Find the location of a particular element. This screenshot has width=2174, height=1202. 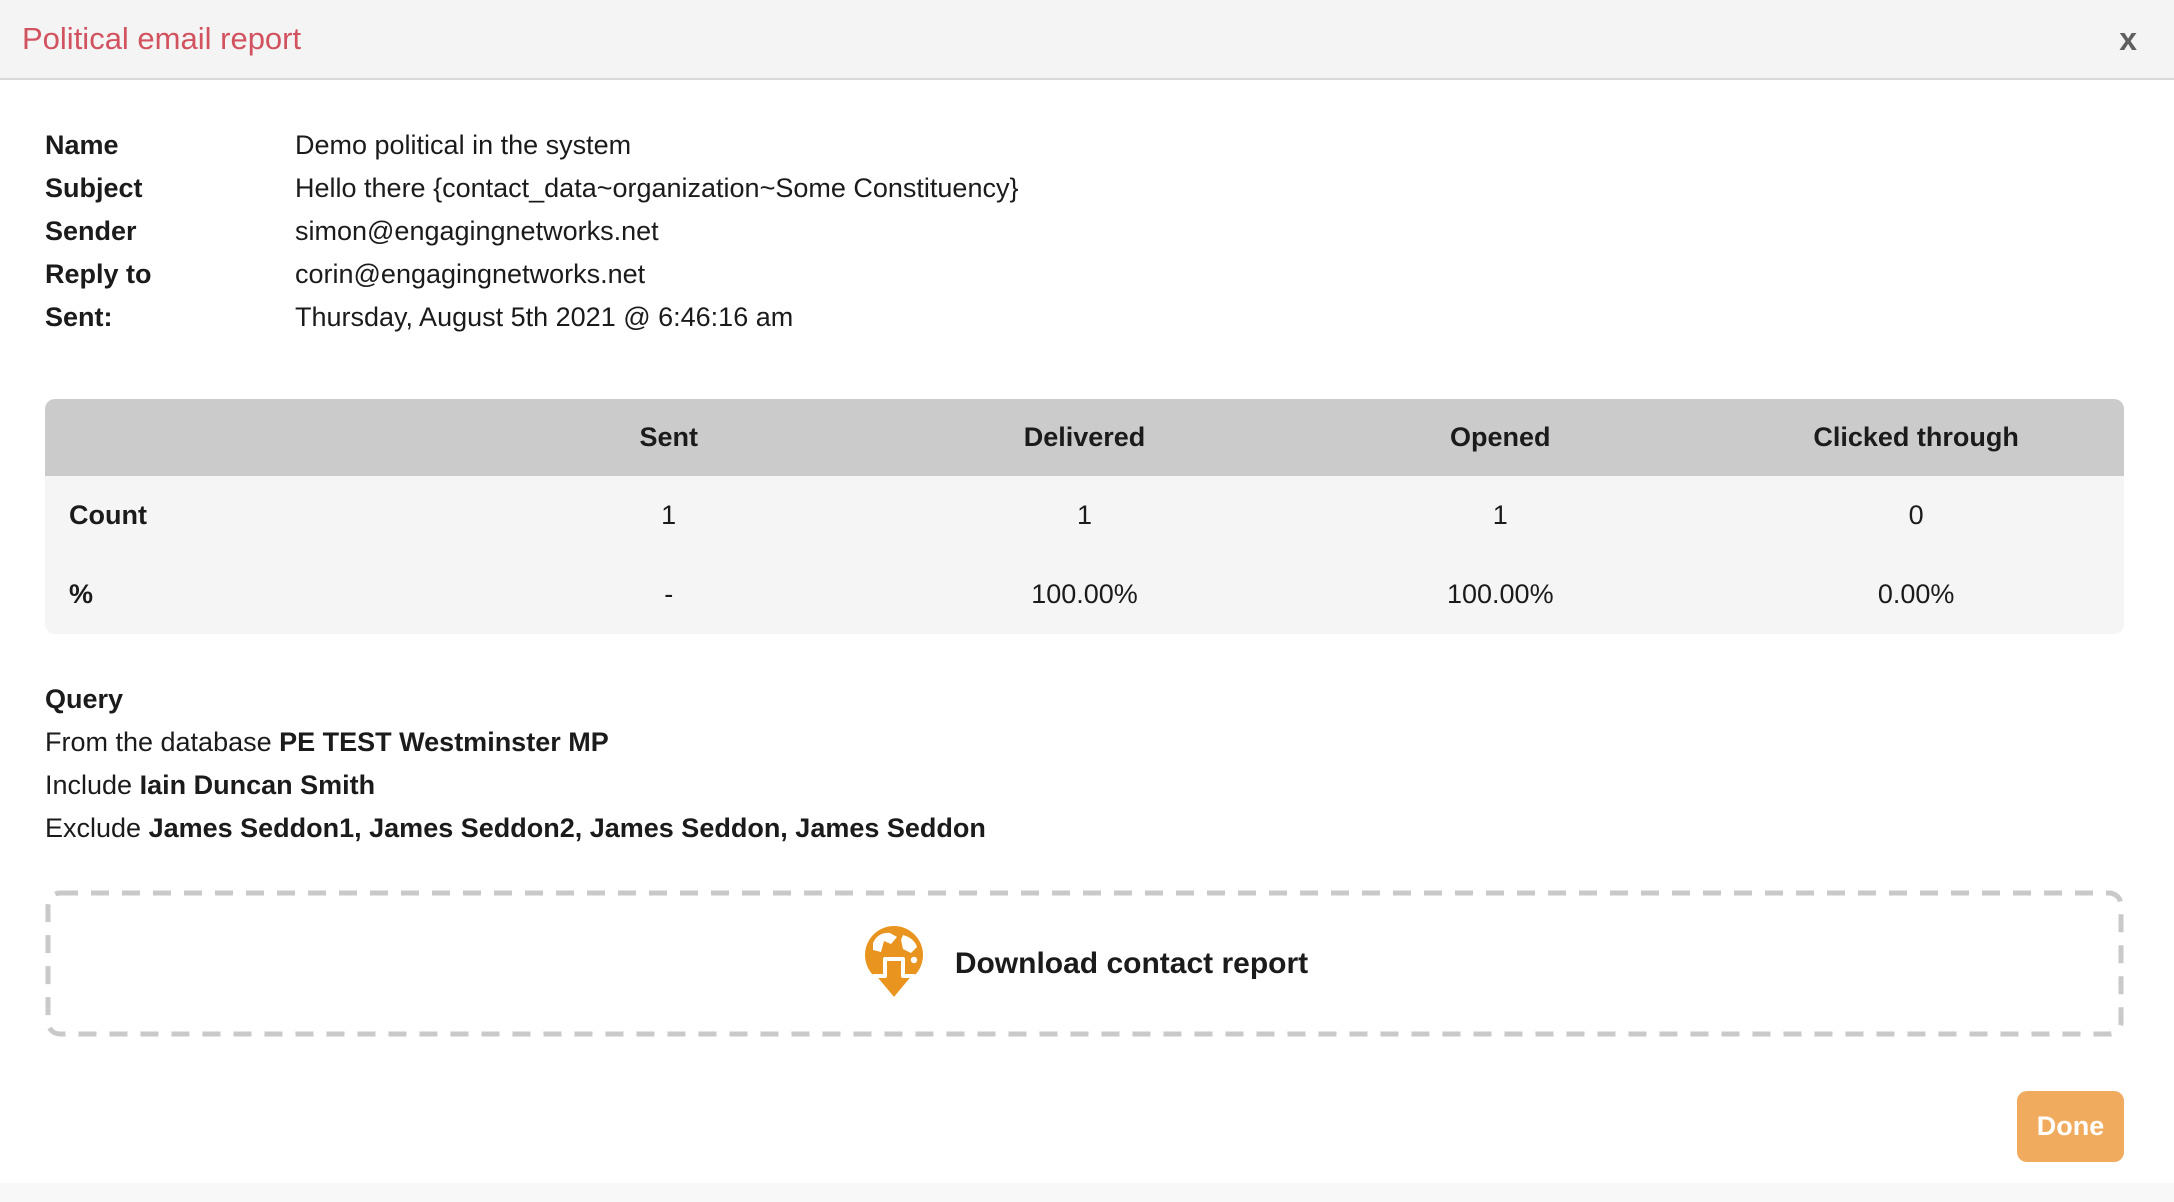

stats-table-header: Sent Delivered Opened Clicked through is located at coordinates (1084, 437).